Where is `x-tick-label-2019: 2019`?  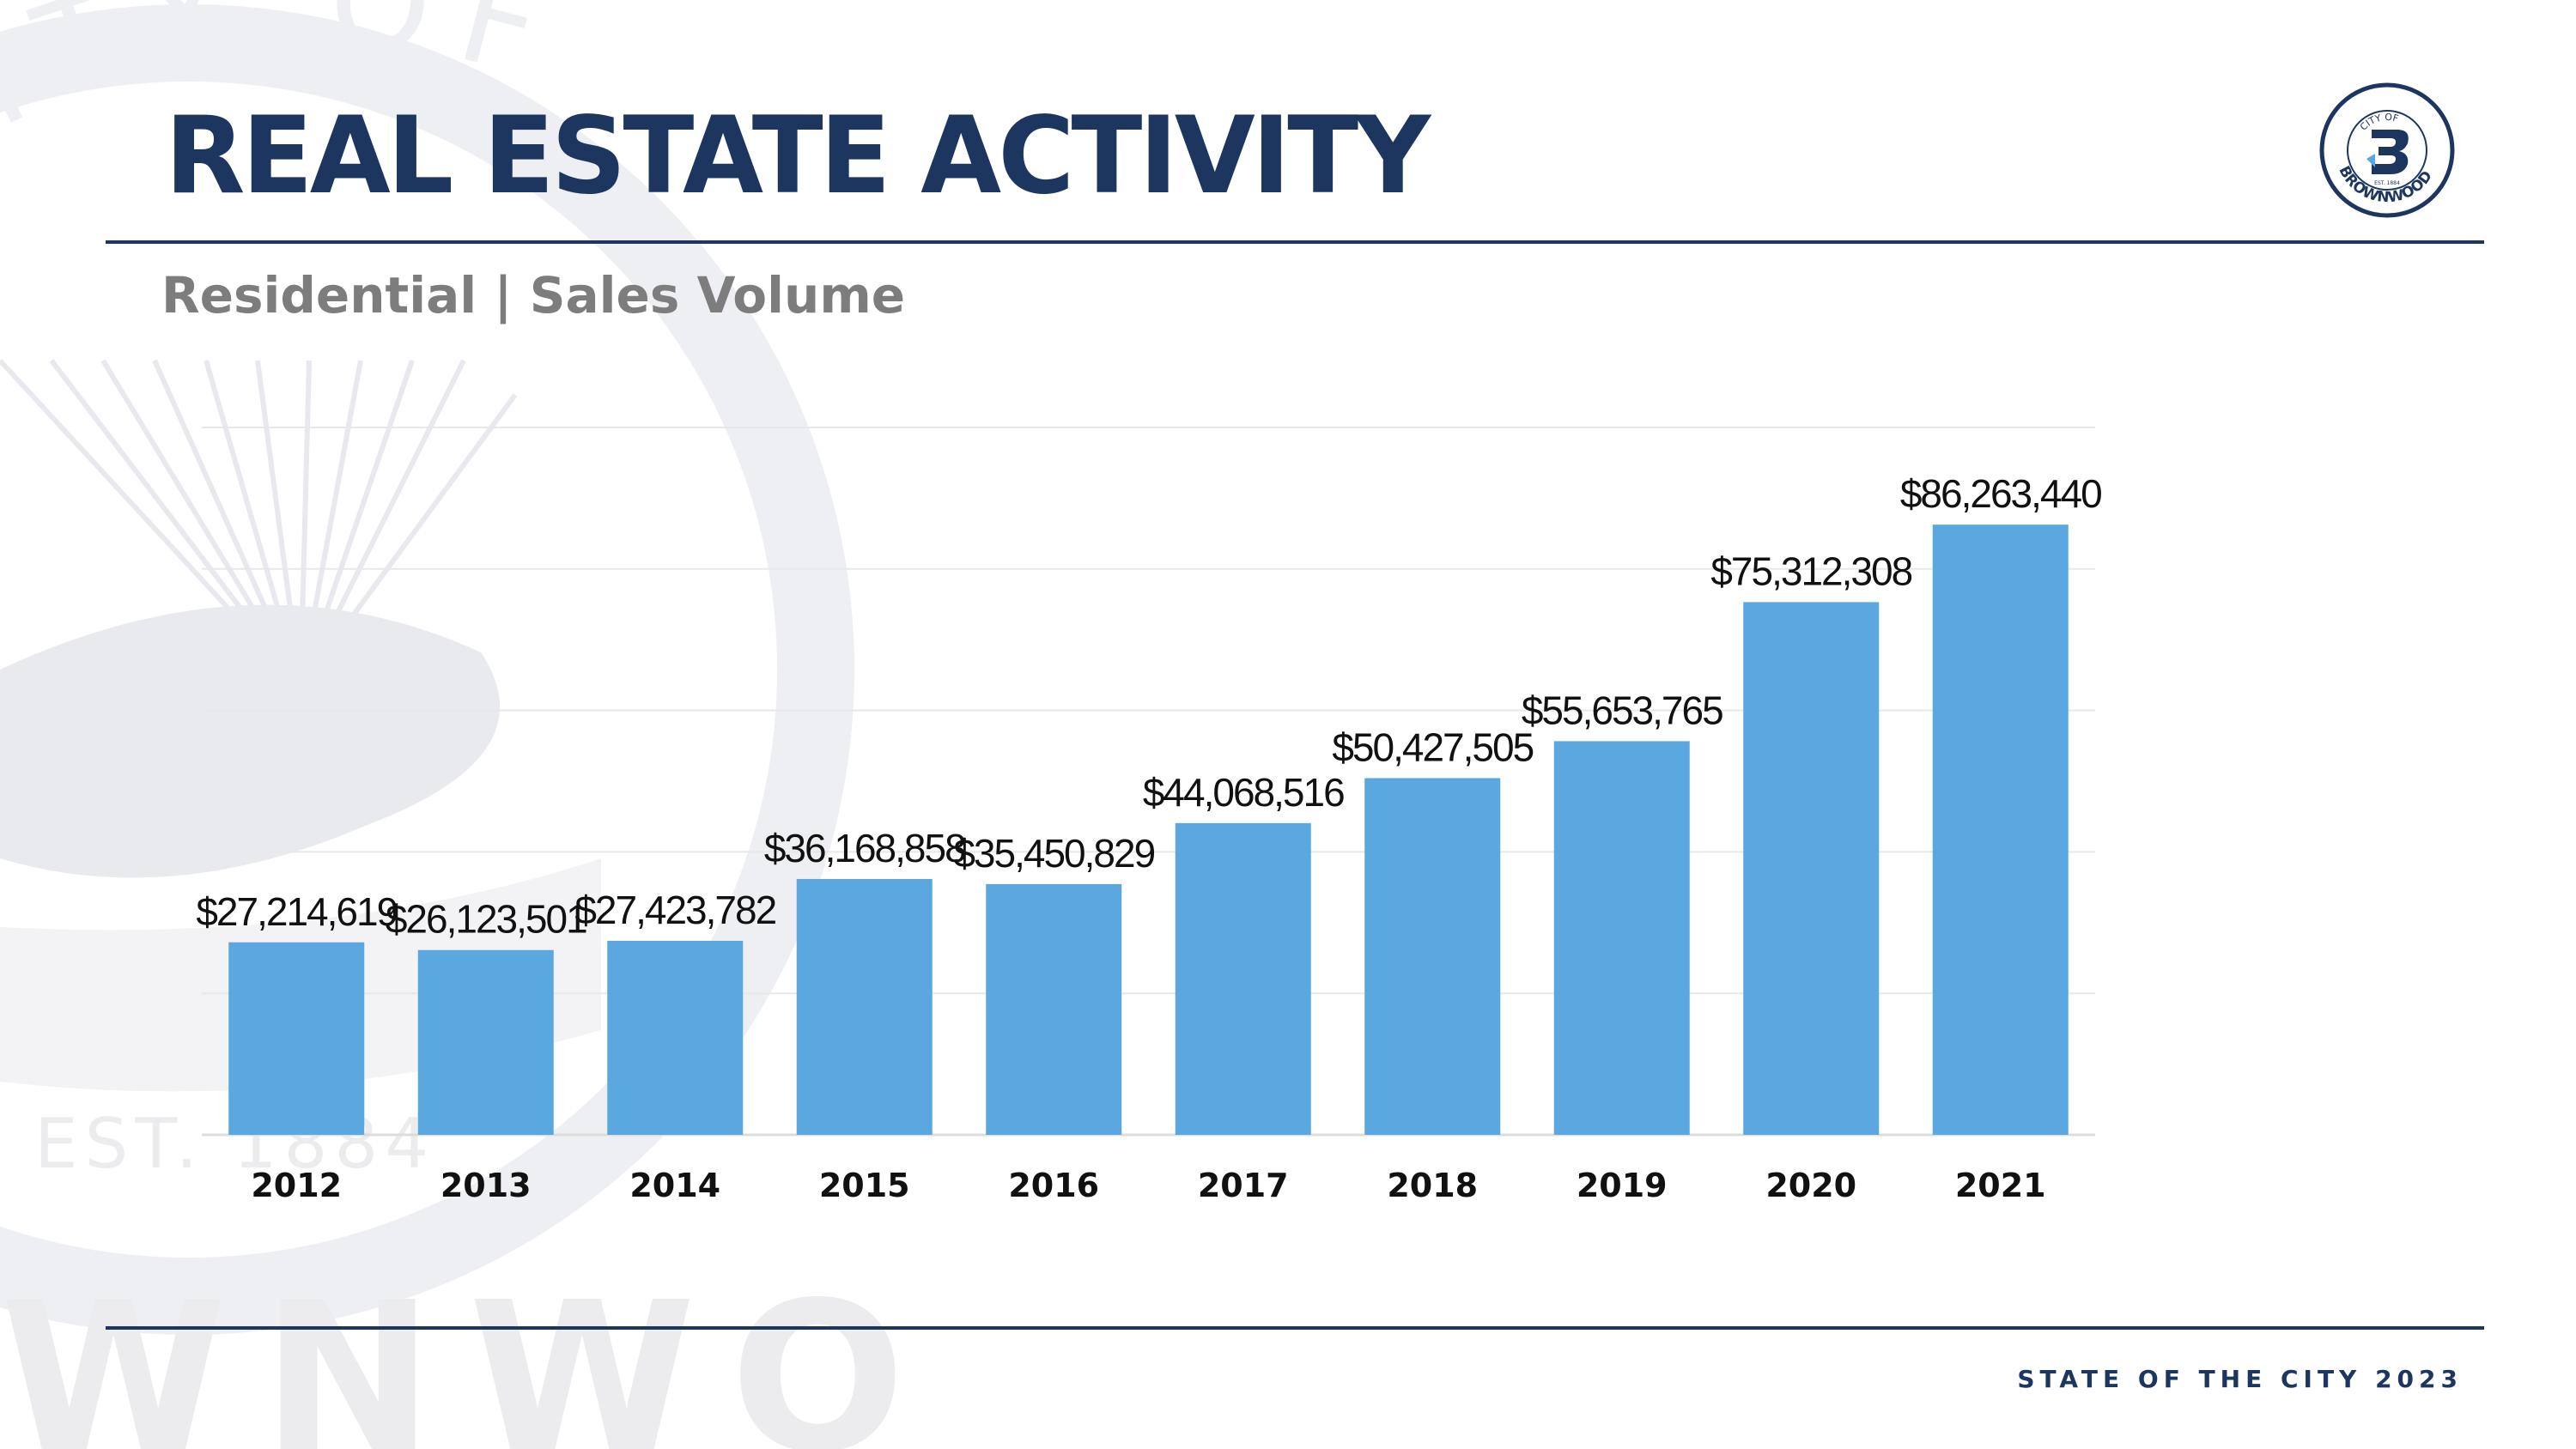
x-tick-label-2019: 2019 is located at coordinates (1623, 1185).